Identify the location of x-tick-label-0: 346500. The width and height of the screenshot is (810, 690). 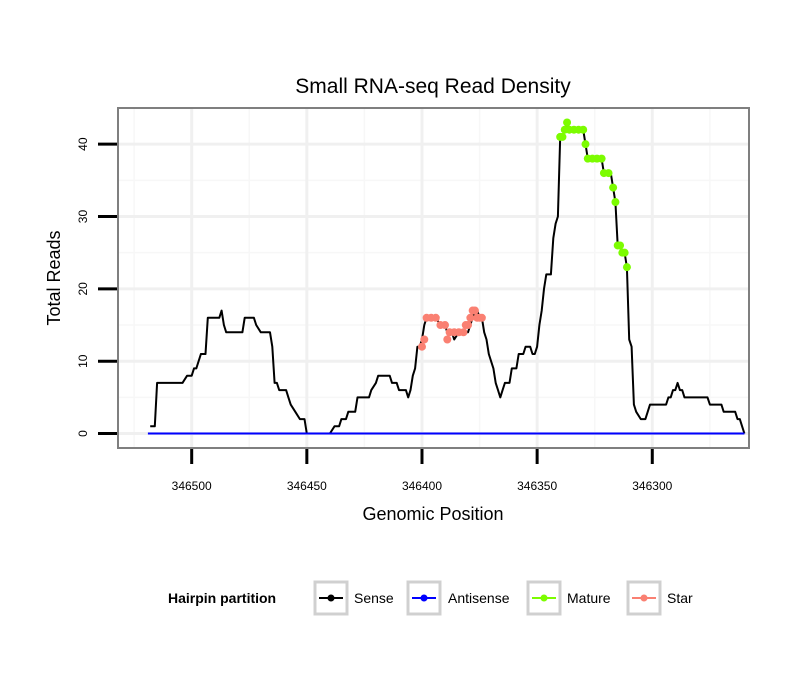
(192, 486).